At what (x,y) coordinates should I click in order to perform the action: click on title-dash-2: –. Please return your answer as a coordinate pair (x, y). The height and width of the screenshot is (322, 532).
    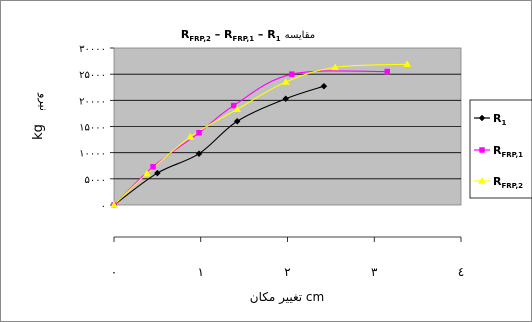
    Looking at the image, I should click on (260, 34).